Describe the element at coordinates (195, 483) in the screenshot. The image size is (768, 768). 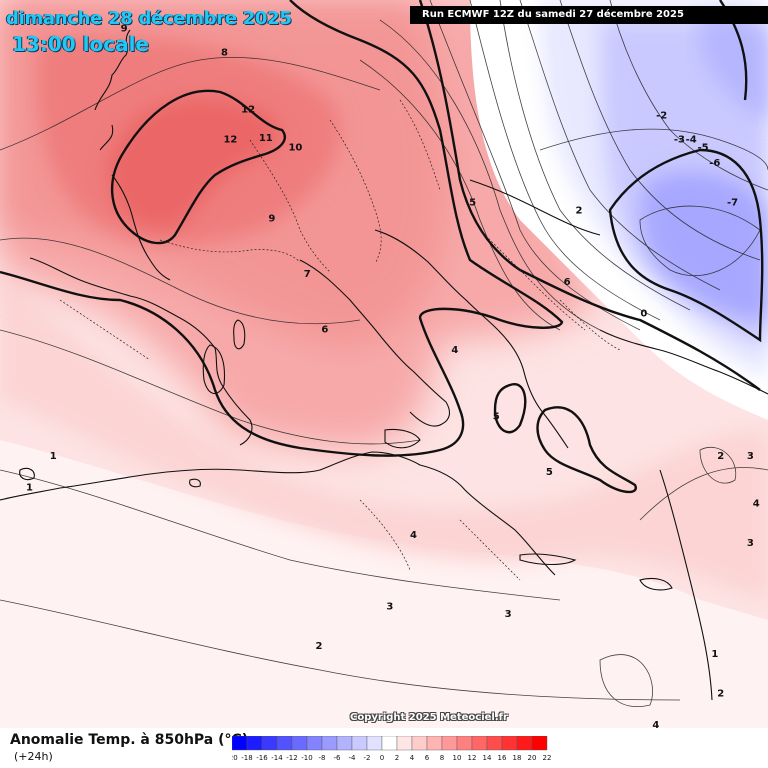
I see `coastline-balearic` at that location.